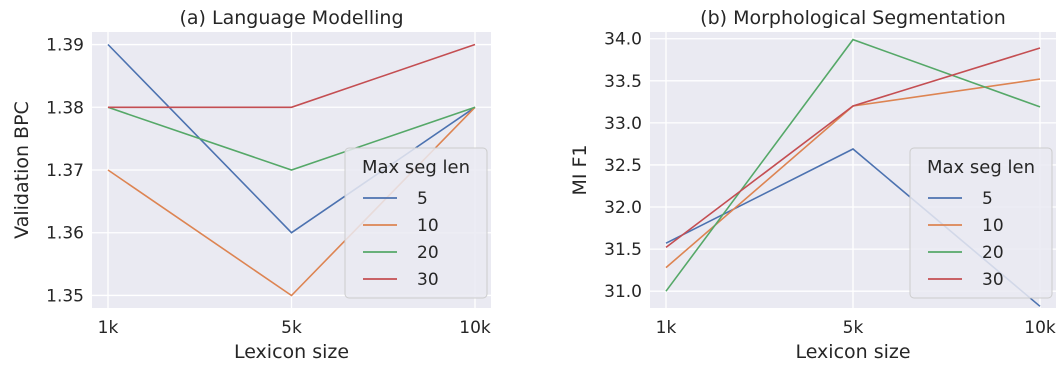 The image size is (1057, 365). What do you see at coordinates (291, 18) in the screenshot?
I see `chart-title: (a) Language Modelling` at bounding box center [291, 18].